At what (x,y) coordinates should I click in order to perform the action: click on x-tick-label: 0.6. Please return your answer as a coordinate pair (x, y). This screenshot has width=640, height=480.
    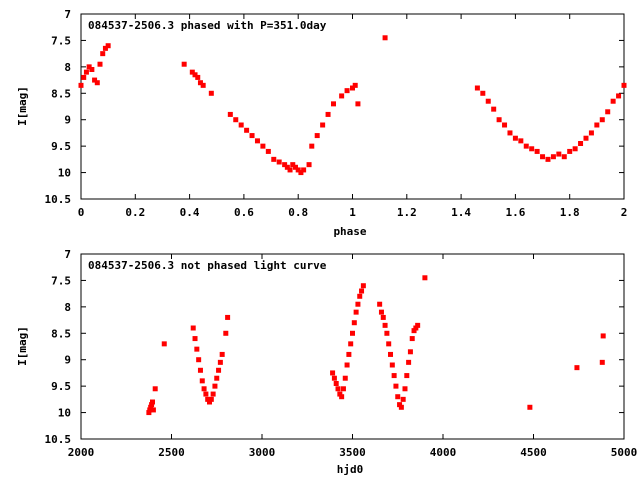
    Looking at the image, I should click on (244, 212).